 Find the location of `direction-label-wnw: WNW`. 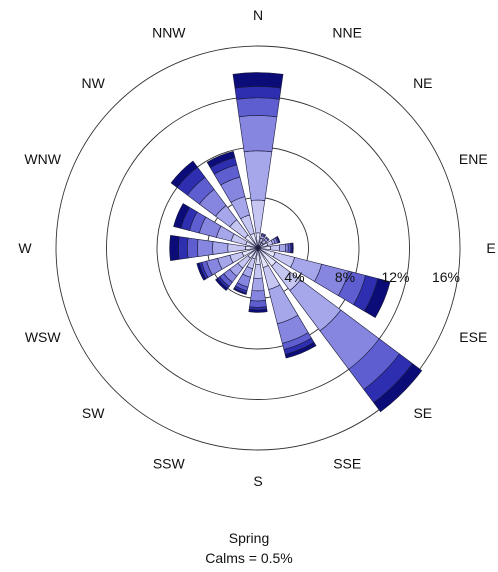

direction-label-wnw: WNW is located at coordinates (42, 159).